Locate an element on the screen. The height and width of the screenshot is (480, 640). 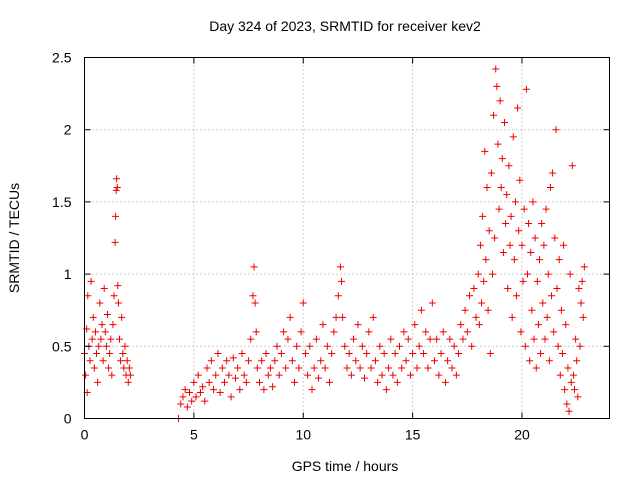
y-tick-label: 0 is located at coordinates (68, 419).